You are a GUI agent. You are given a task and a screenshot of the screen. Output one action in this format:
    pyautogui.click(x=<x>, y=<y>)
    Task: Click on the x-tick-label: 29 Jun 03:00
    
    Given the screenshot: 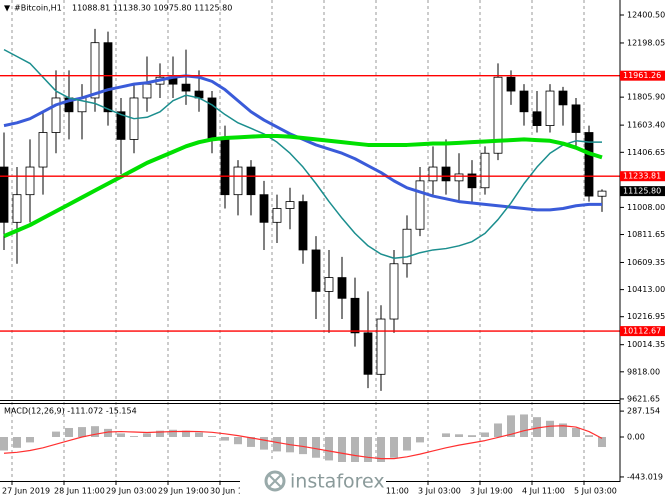 What is the action you would take?
    pyautogui.click(x=131, y=491)
    